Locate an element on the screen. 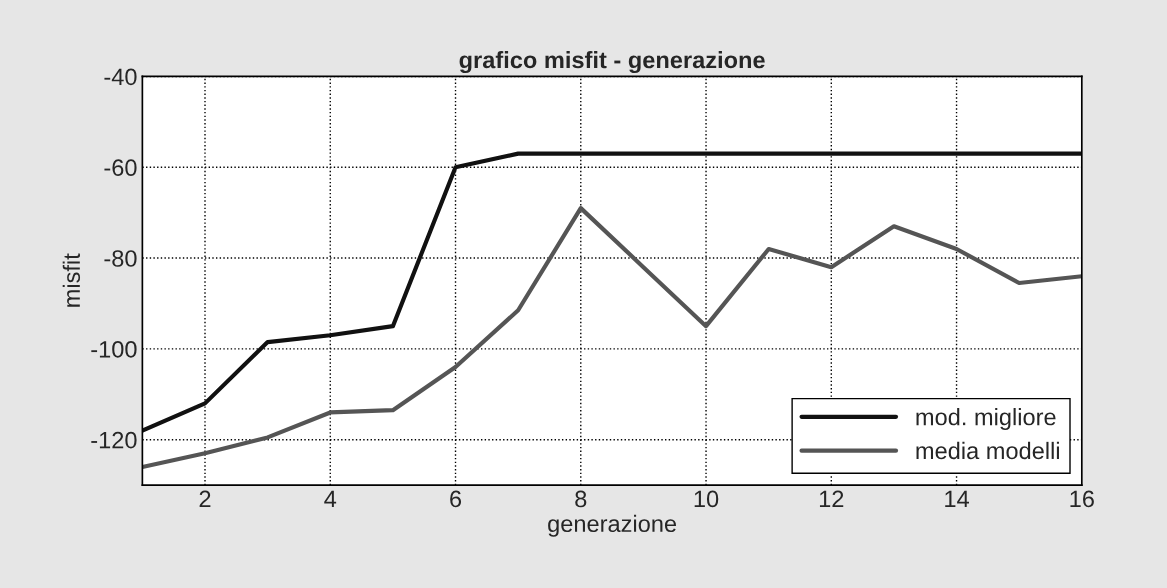 This screenshot has width=1167, height=588. x-tick-label: 8 is located at coordinates (581, 499).